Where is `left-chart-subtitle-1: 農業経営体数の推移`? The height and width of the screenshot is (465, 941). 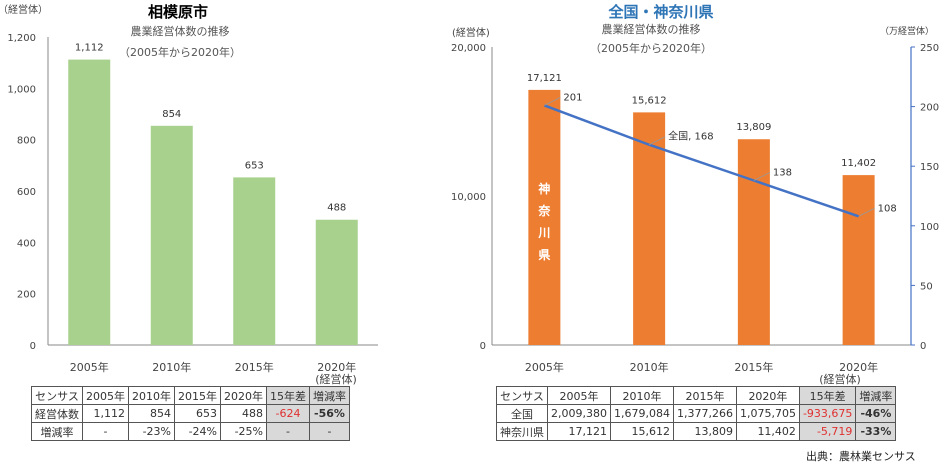 left-chart-subtitle-1: 農業経営体数の推移 is located at coordinates (180, 31).